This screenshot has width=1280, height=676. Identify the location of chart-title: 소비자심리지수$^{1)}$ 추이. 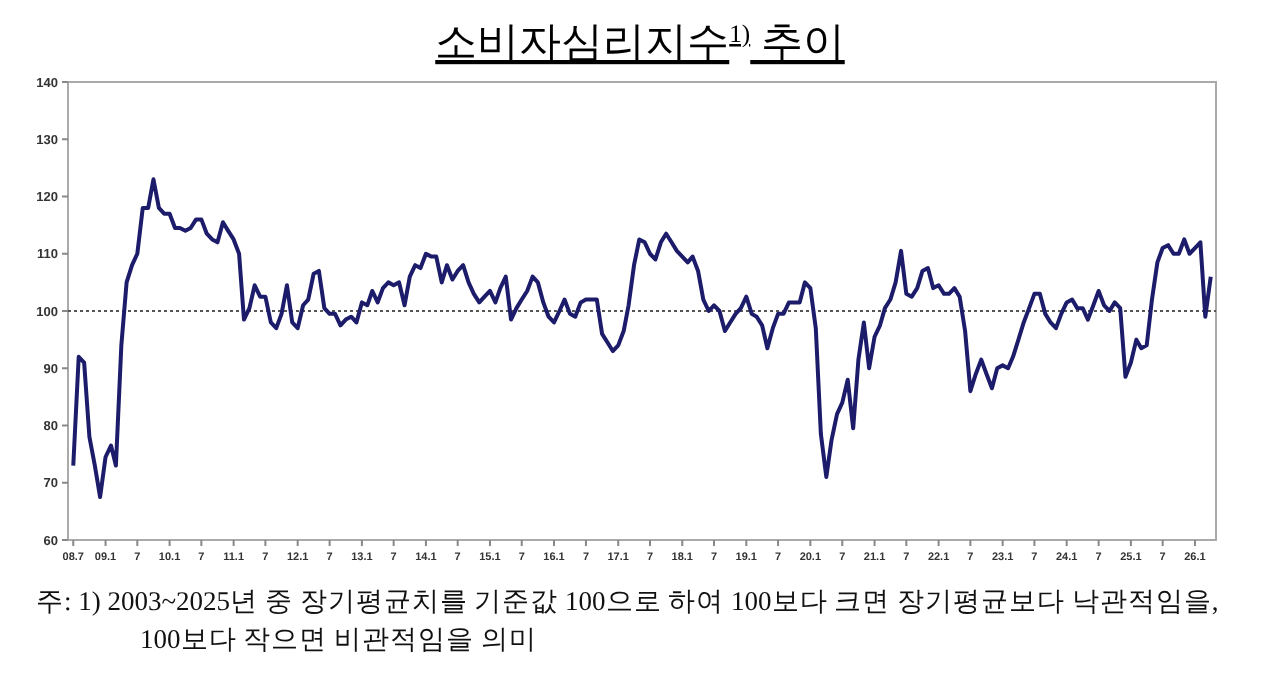
(640, 42).